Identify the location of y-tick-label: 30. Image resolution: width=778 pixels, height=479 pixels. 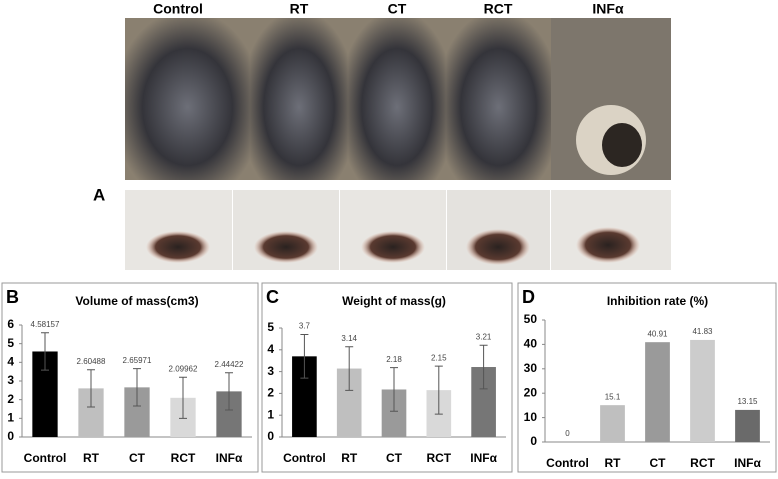
(531, 368).